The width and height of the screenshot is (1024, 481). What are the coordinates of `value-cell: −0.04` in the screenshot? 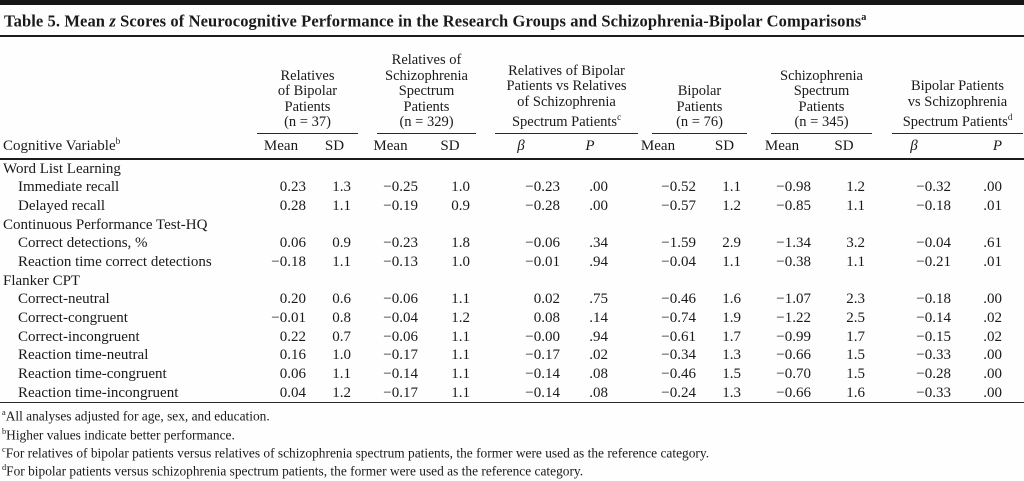 It's located at (400, 318).